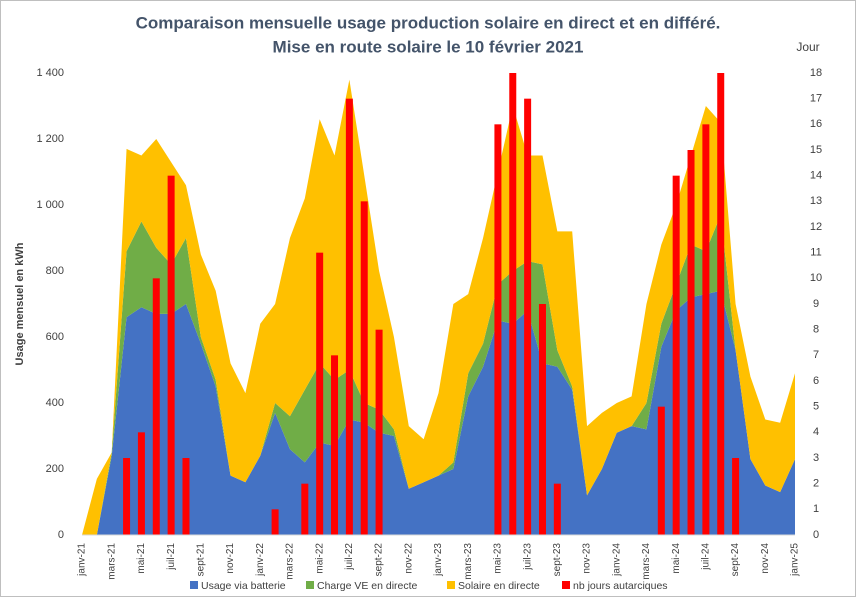 Image resolution: width=856 pixels, height=597 pixels. I want to click on y2-tick-label: 10, so click(816, 278).